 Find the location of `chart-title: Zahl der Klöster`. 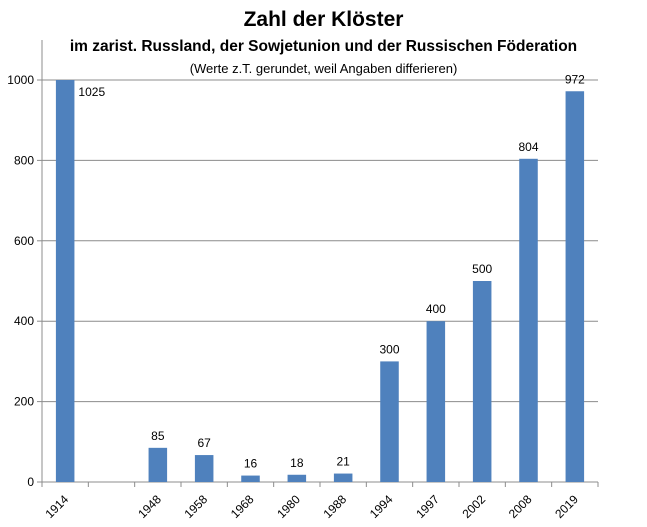

chart-title: Zahl der Klöster is located at coordinates (323, 19).